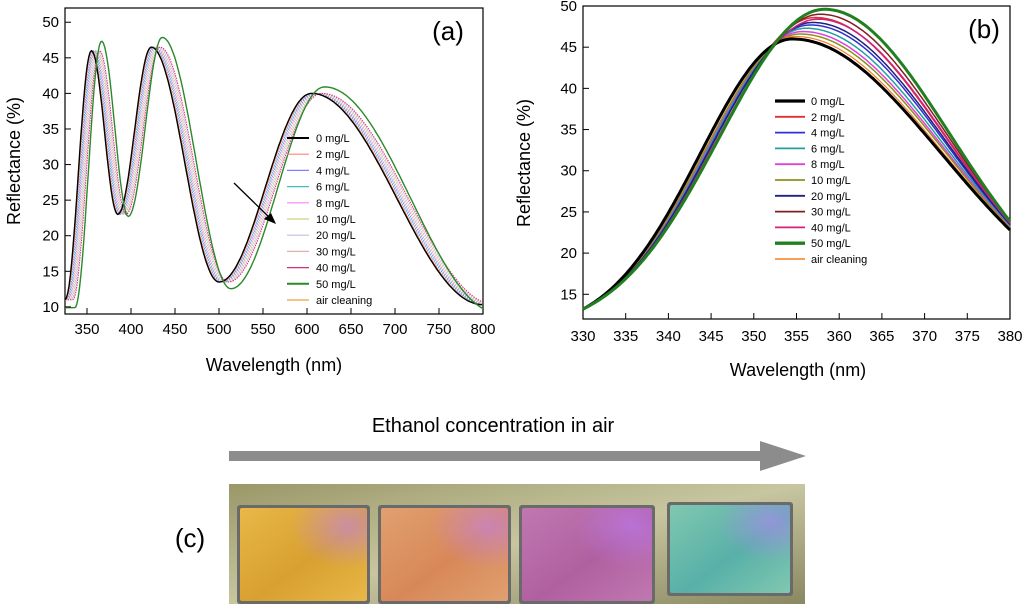  What do you see at coordinates (828, 118) in the screenshot?
I see `panel-b-legend-label: 2 mg/L` at bounding box center [828, 118].